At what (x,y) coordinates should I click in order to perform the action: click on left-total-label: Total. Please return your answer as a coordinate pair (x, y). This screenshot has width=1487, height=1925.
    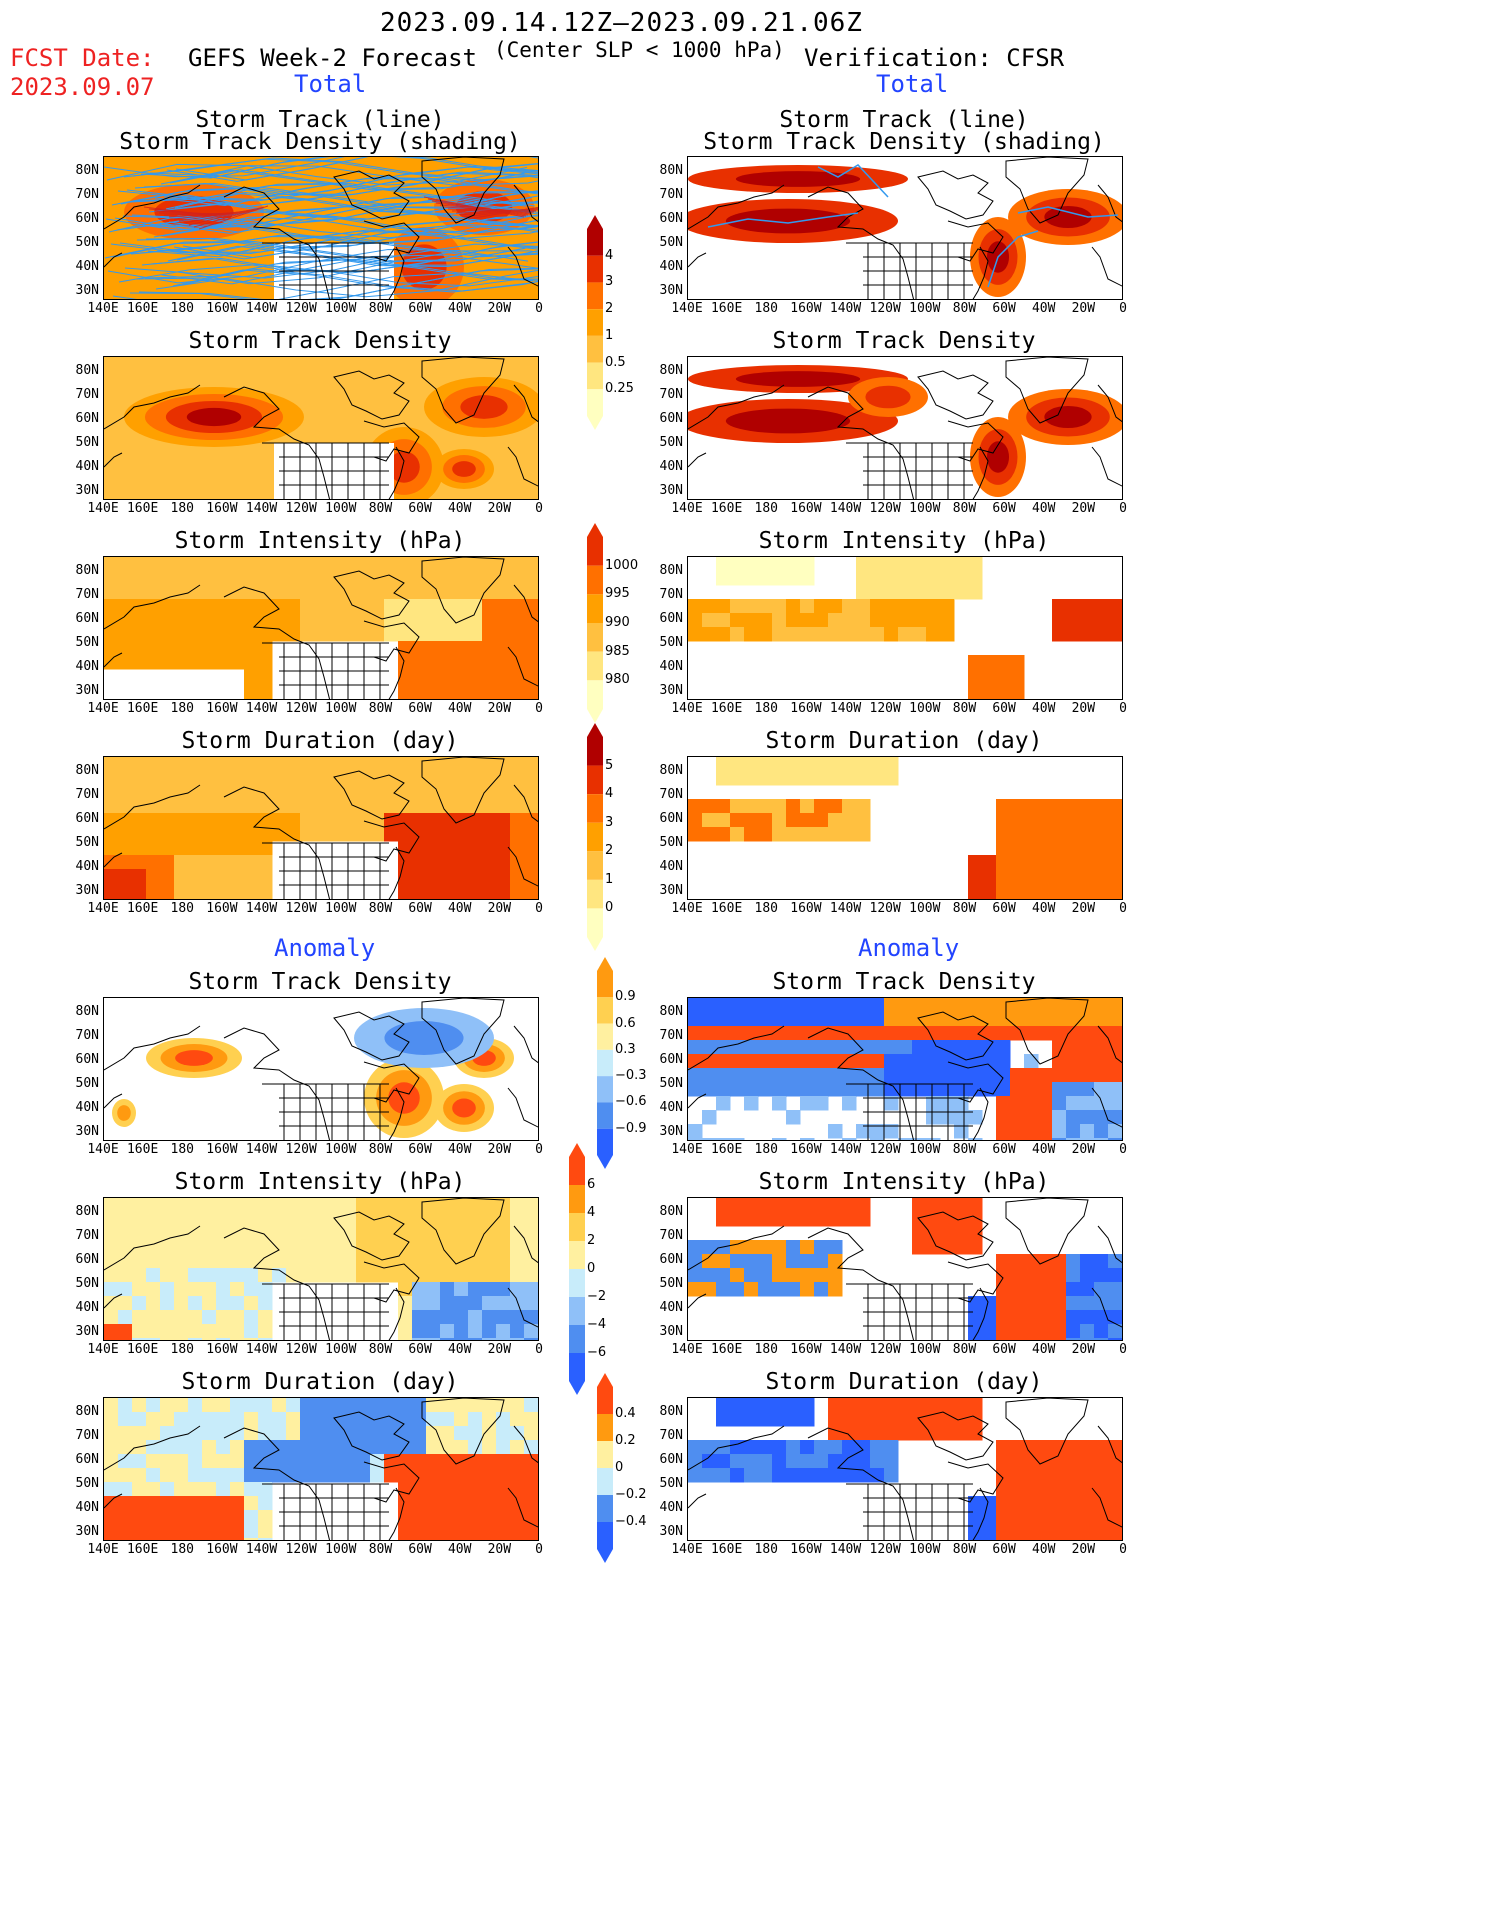
    Looking at the image, I should click on (330, 84).